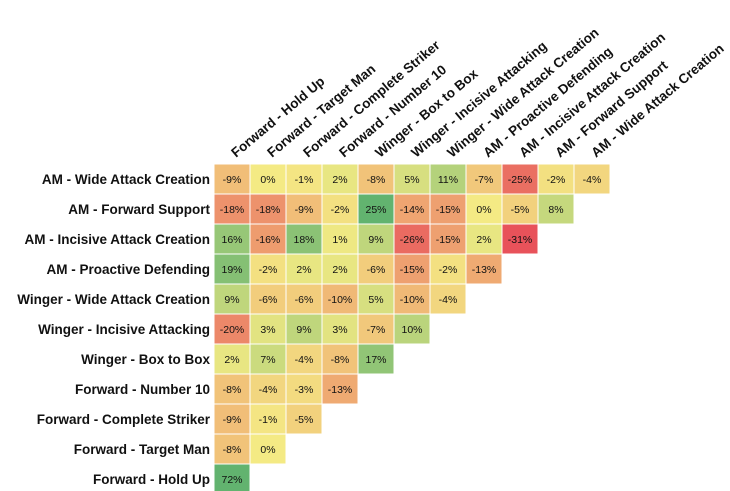 This screenshot has height=491, width=730. Describe the element at coordinates (375, 210) in the screenshot. I see `cell-value-label: 25%` at that location.